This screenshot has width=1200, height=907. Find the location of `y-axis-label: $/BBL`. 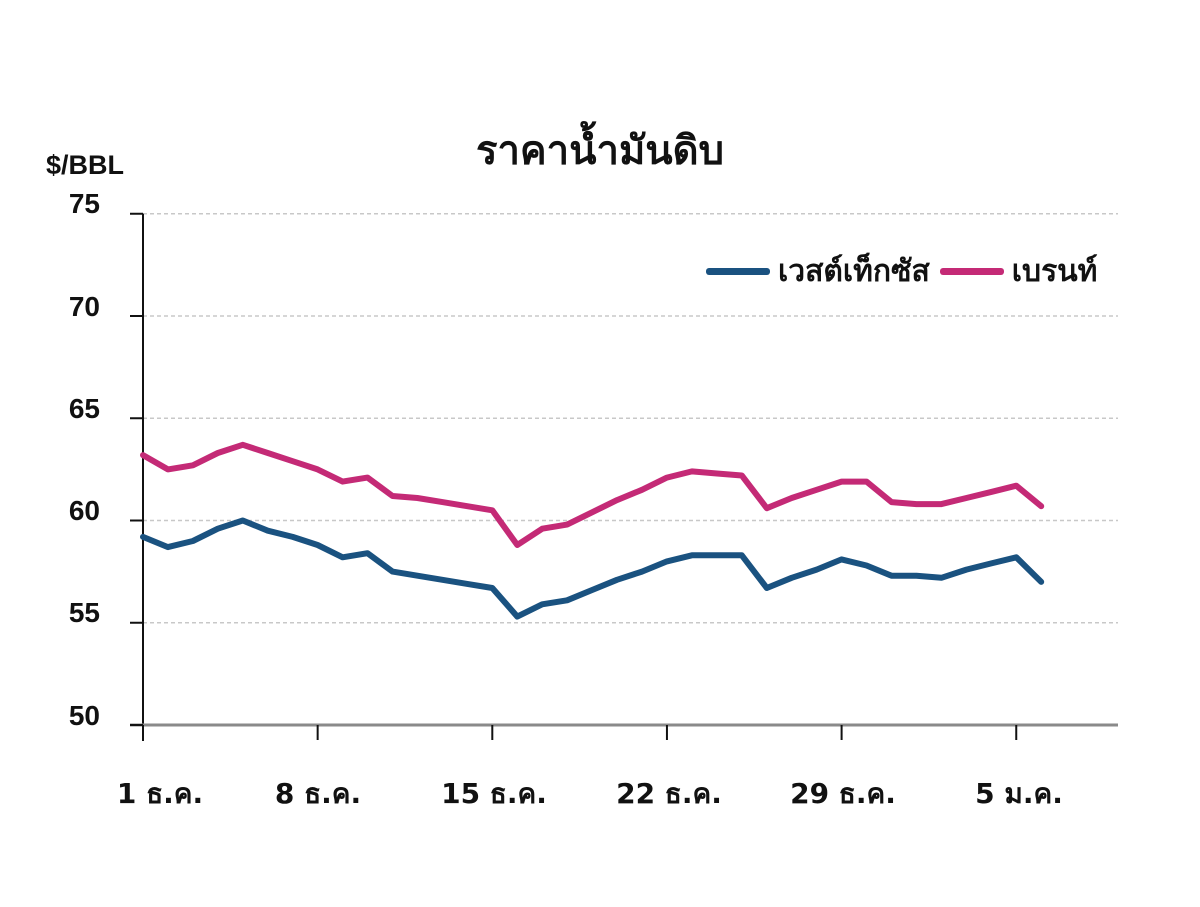

y-axis-label: $/BBL is located at coordinates (85, 165).